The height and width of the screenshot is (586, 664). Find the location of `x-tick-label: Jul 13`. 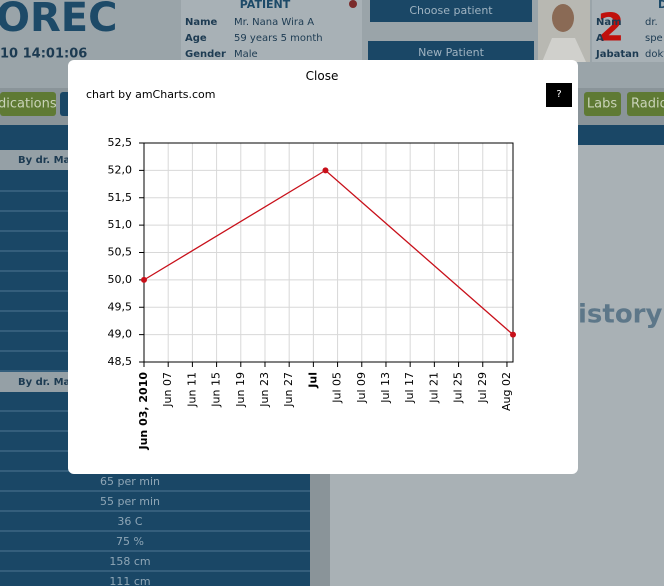

x-tick-label: Jul 13 is located at coordinates (385, 388).